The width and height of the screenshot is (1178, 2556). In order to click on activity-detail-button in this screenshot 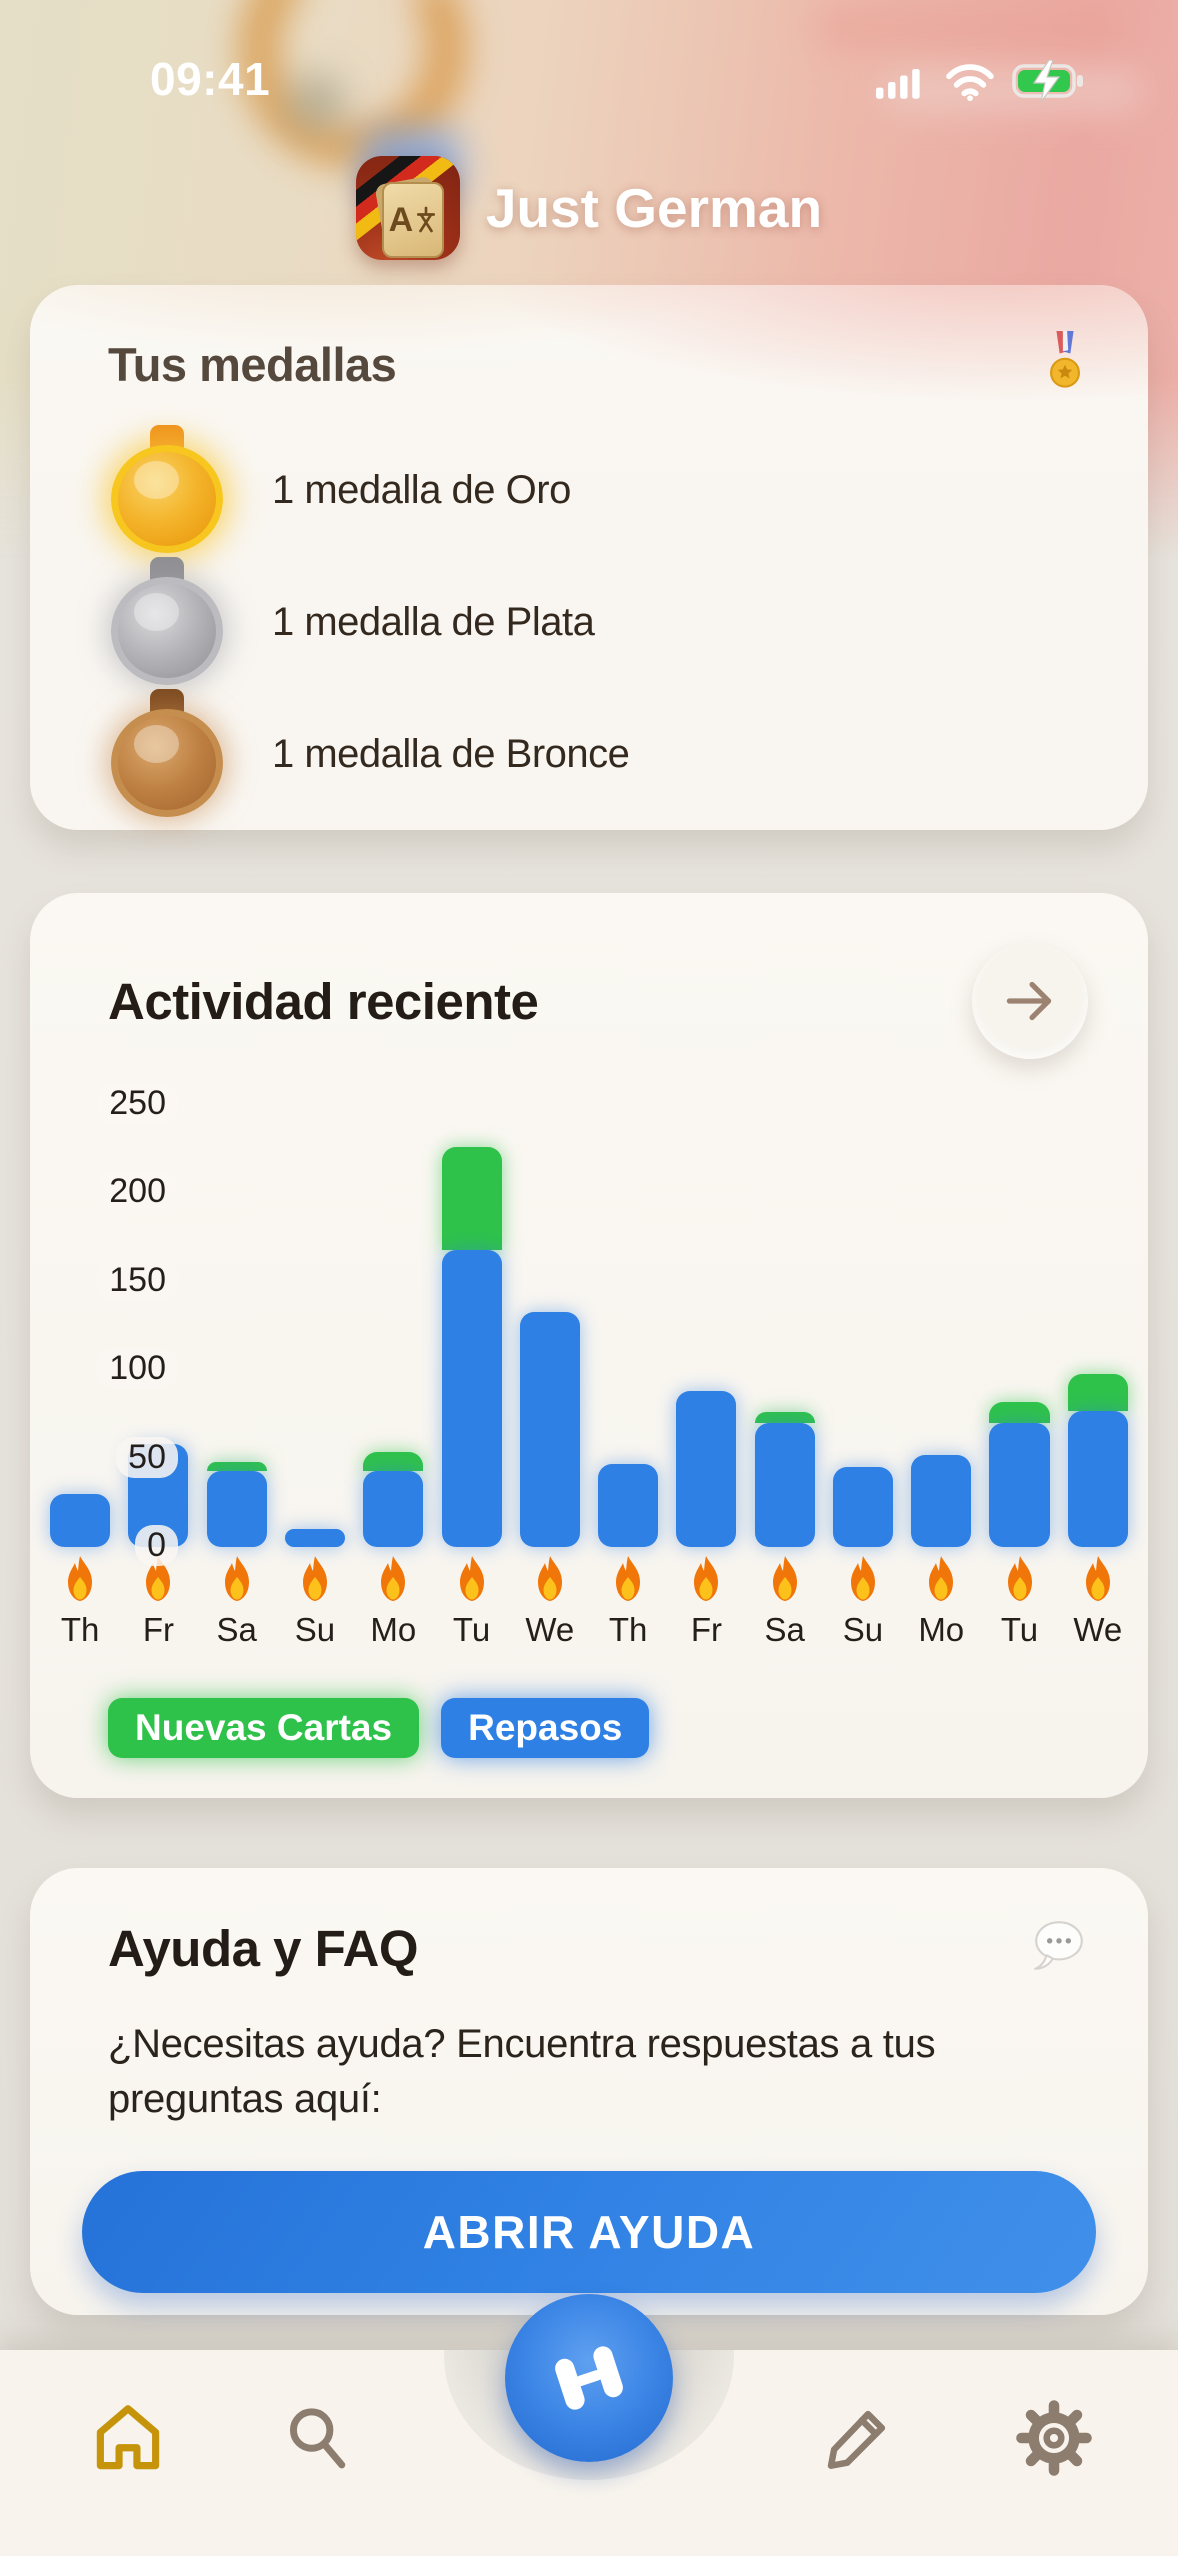, I will do `click(1030, 1001)`.